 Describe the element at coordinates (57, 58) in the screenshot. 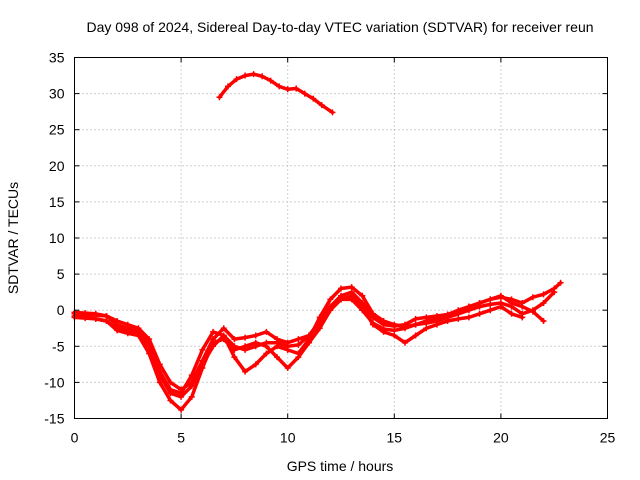

I see `y-tick-label: 35` at that location.